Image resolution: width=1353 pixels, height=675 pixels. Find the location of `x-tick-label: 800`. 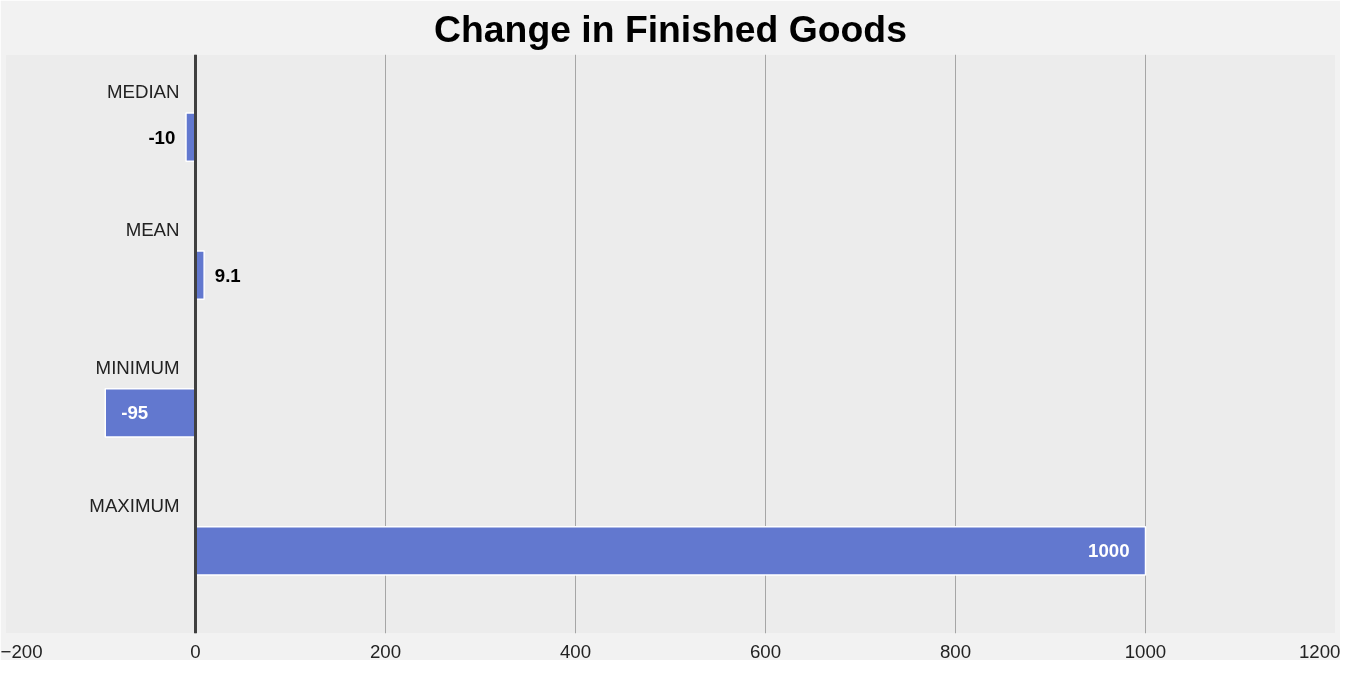

x-tick-label: 800 is located at coordinates (955, 651).